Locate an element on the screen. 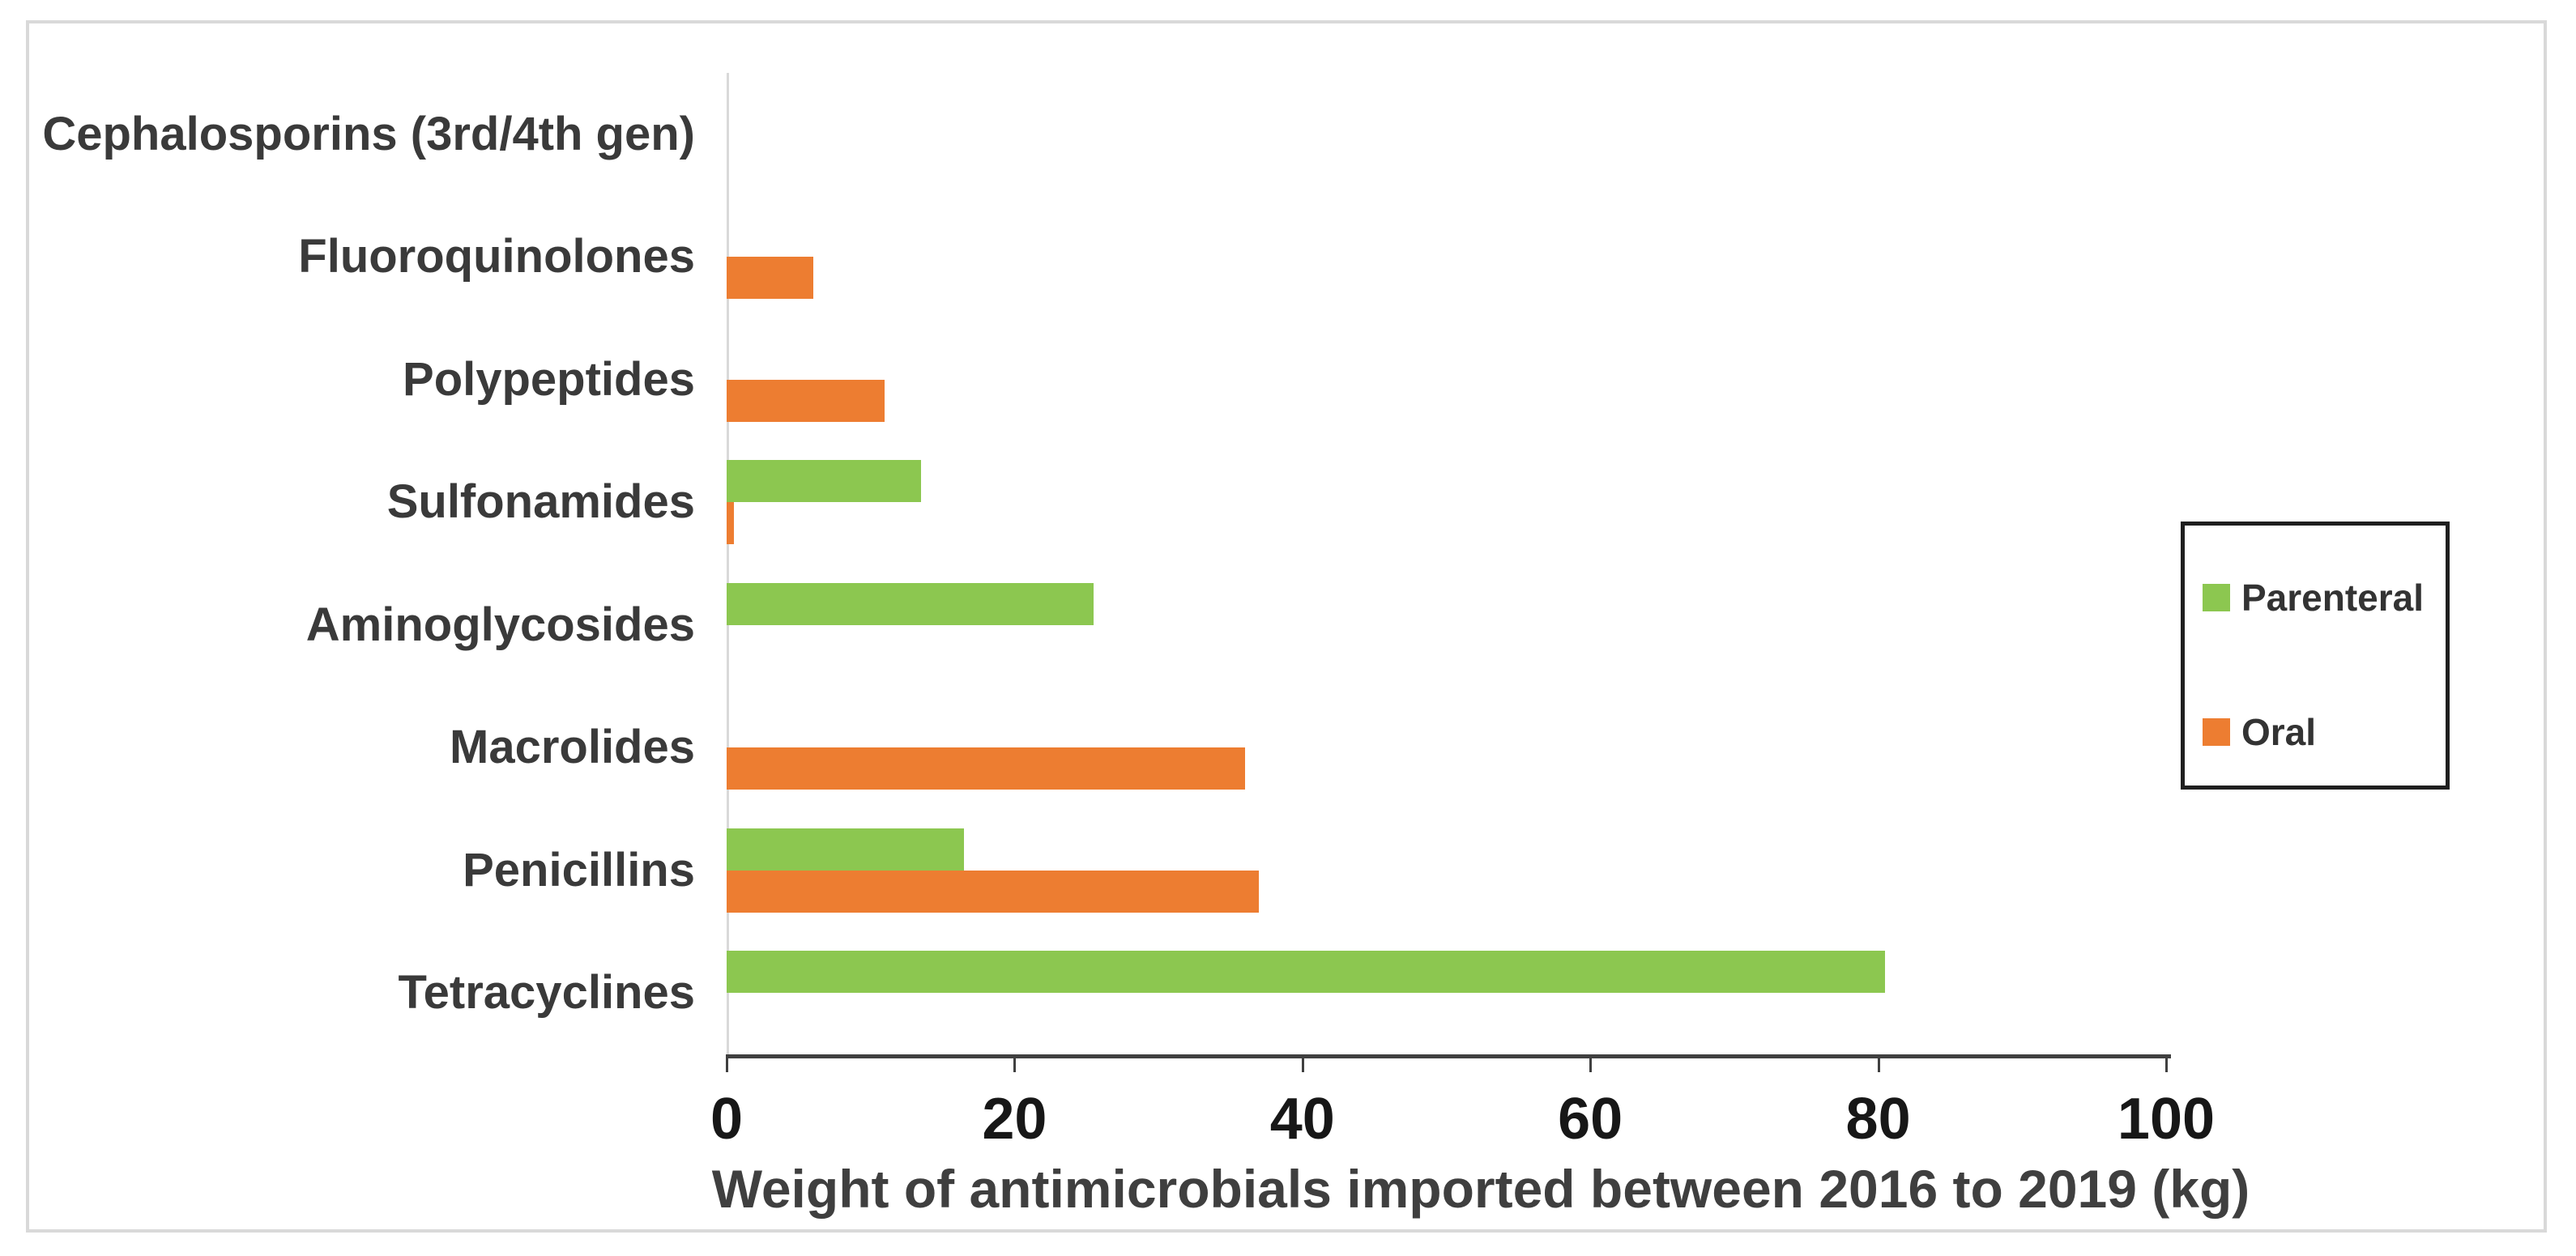 This screenshot has width=2576, height=1256. legend-label-oral: Oral is located at coordinates (2279, 732).